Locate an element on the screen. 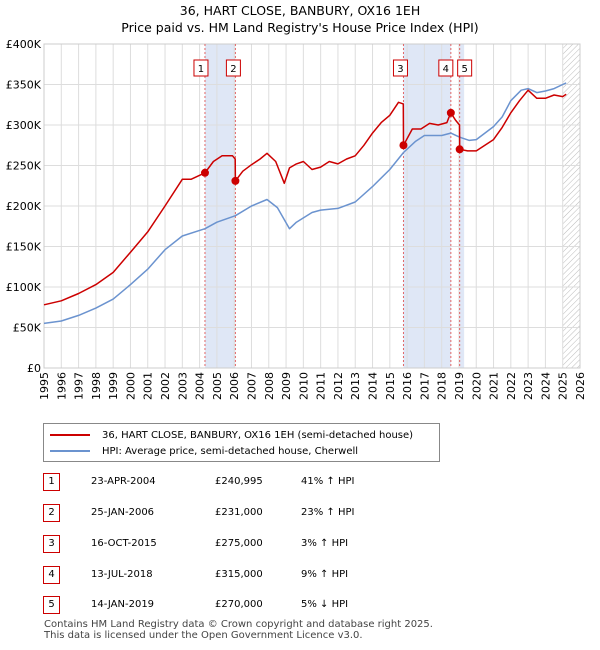  x-tick-label: 2006 is located at coordinates (234, 386).